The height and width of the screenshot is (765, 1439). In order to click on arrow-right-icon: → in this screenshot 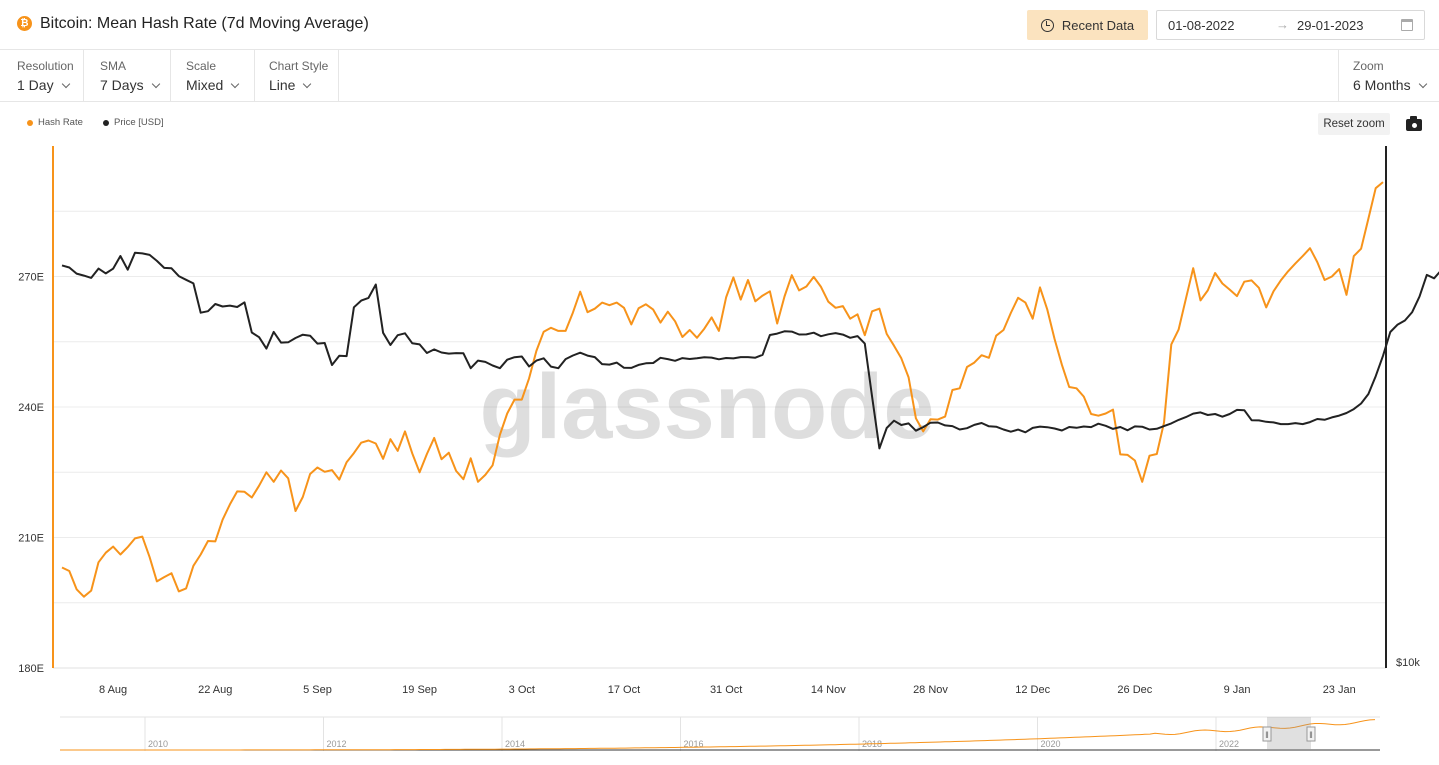, I will do `click(1282, 24)`.